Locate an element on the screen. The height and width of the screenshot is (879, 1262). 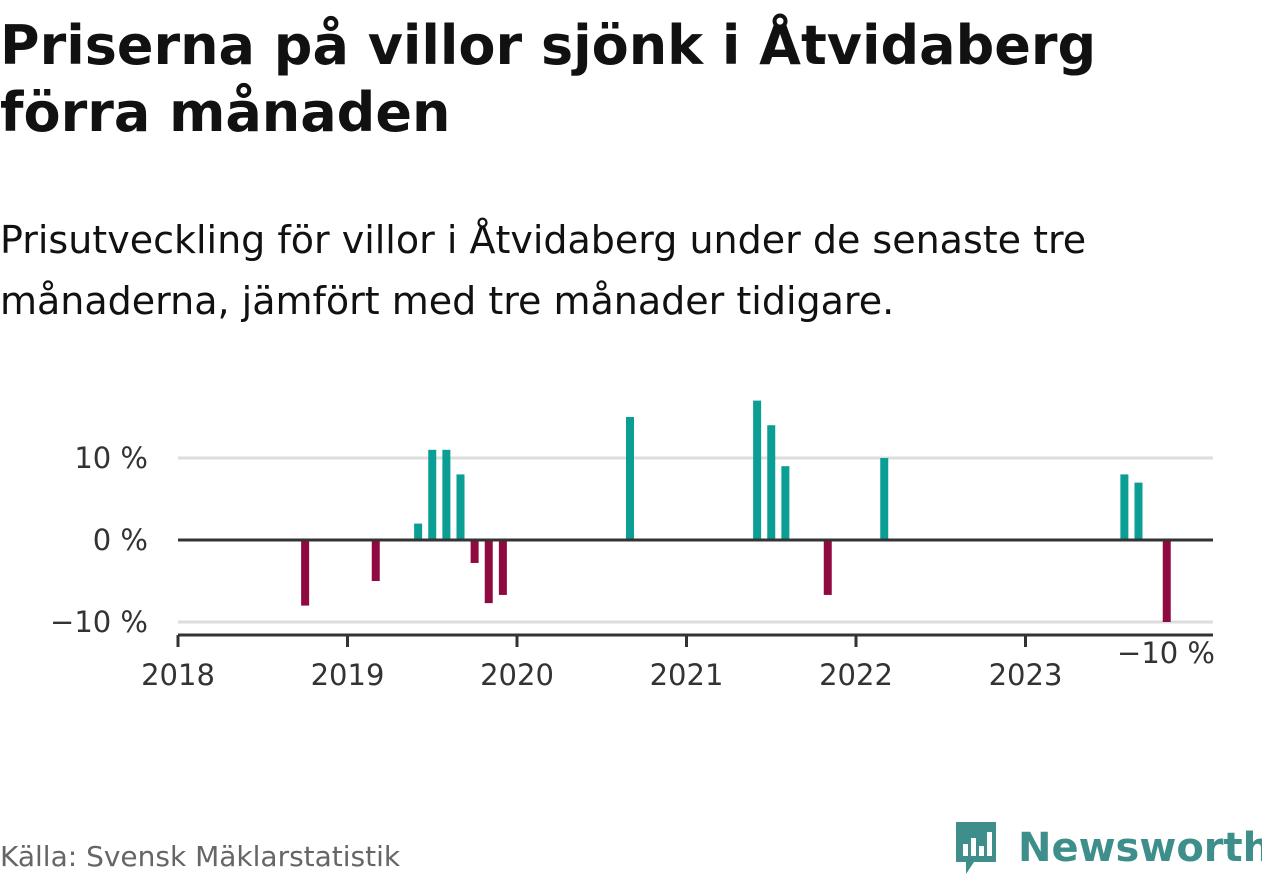
y-tick-label: −10 % is located at coordinates (99, 622).